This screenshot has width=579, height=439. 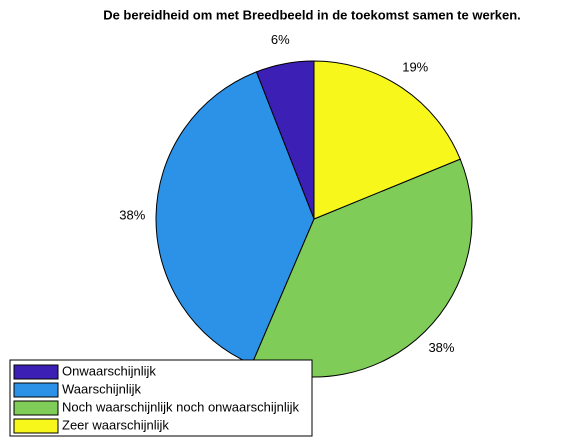 I want to click on slice-label: 6%, so click(x=280, y=39).